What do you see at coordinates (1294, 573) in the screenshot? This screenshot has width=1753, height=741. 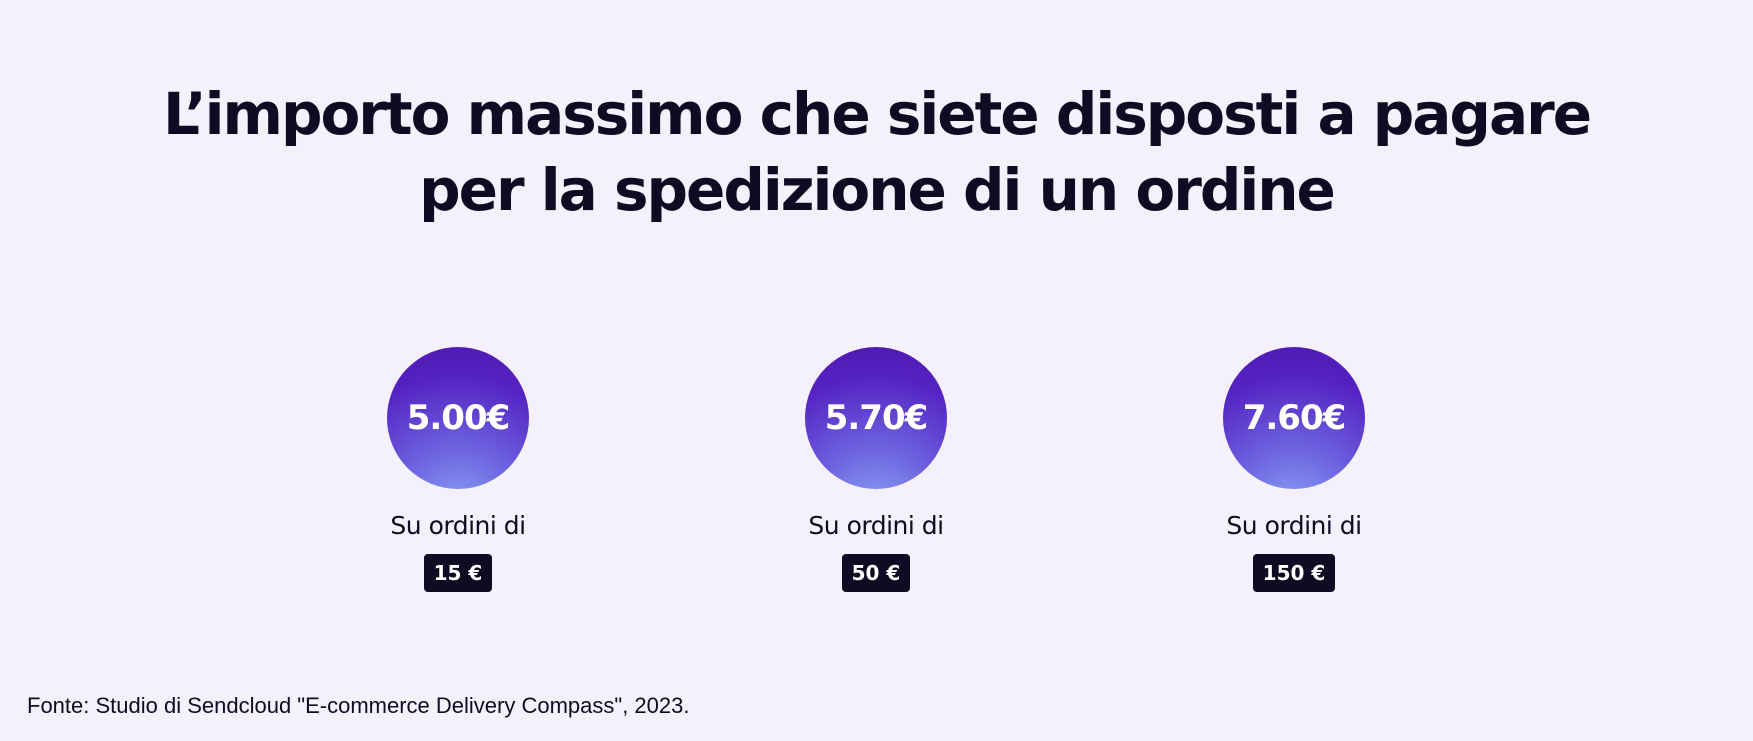 I see `order-value-badge: 150 €` at bounding box center [1294, 573].